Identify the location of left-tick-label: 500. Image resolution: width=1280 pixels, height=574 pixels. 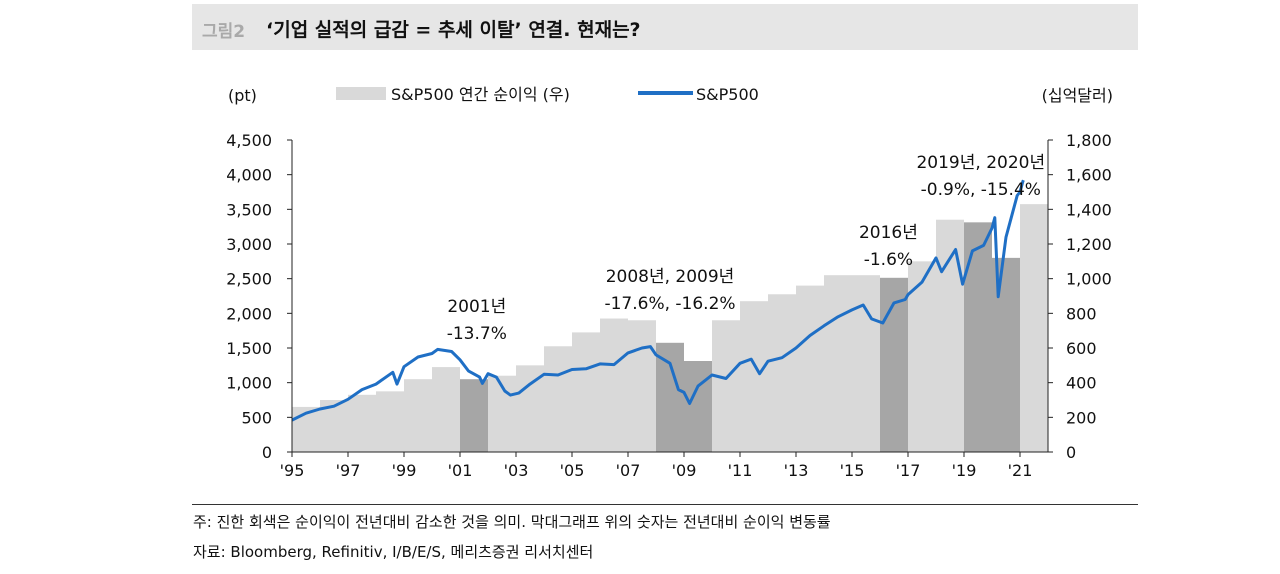
(256, 417).